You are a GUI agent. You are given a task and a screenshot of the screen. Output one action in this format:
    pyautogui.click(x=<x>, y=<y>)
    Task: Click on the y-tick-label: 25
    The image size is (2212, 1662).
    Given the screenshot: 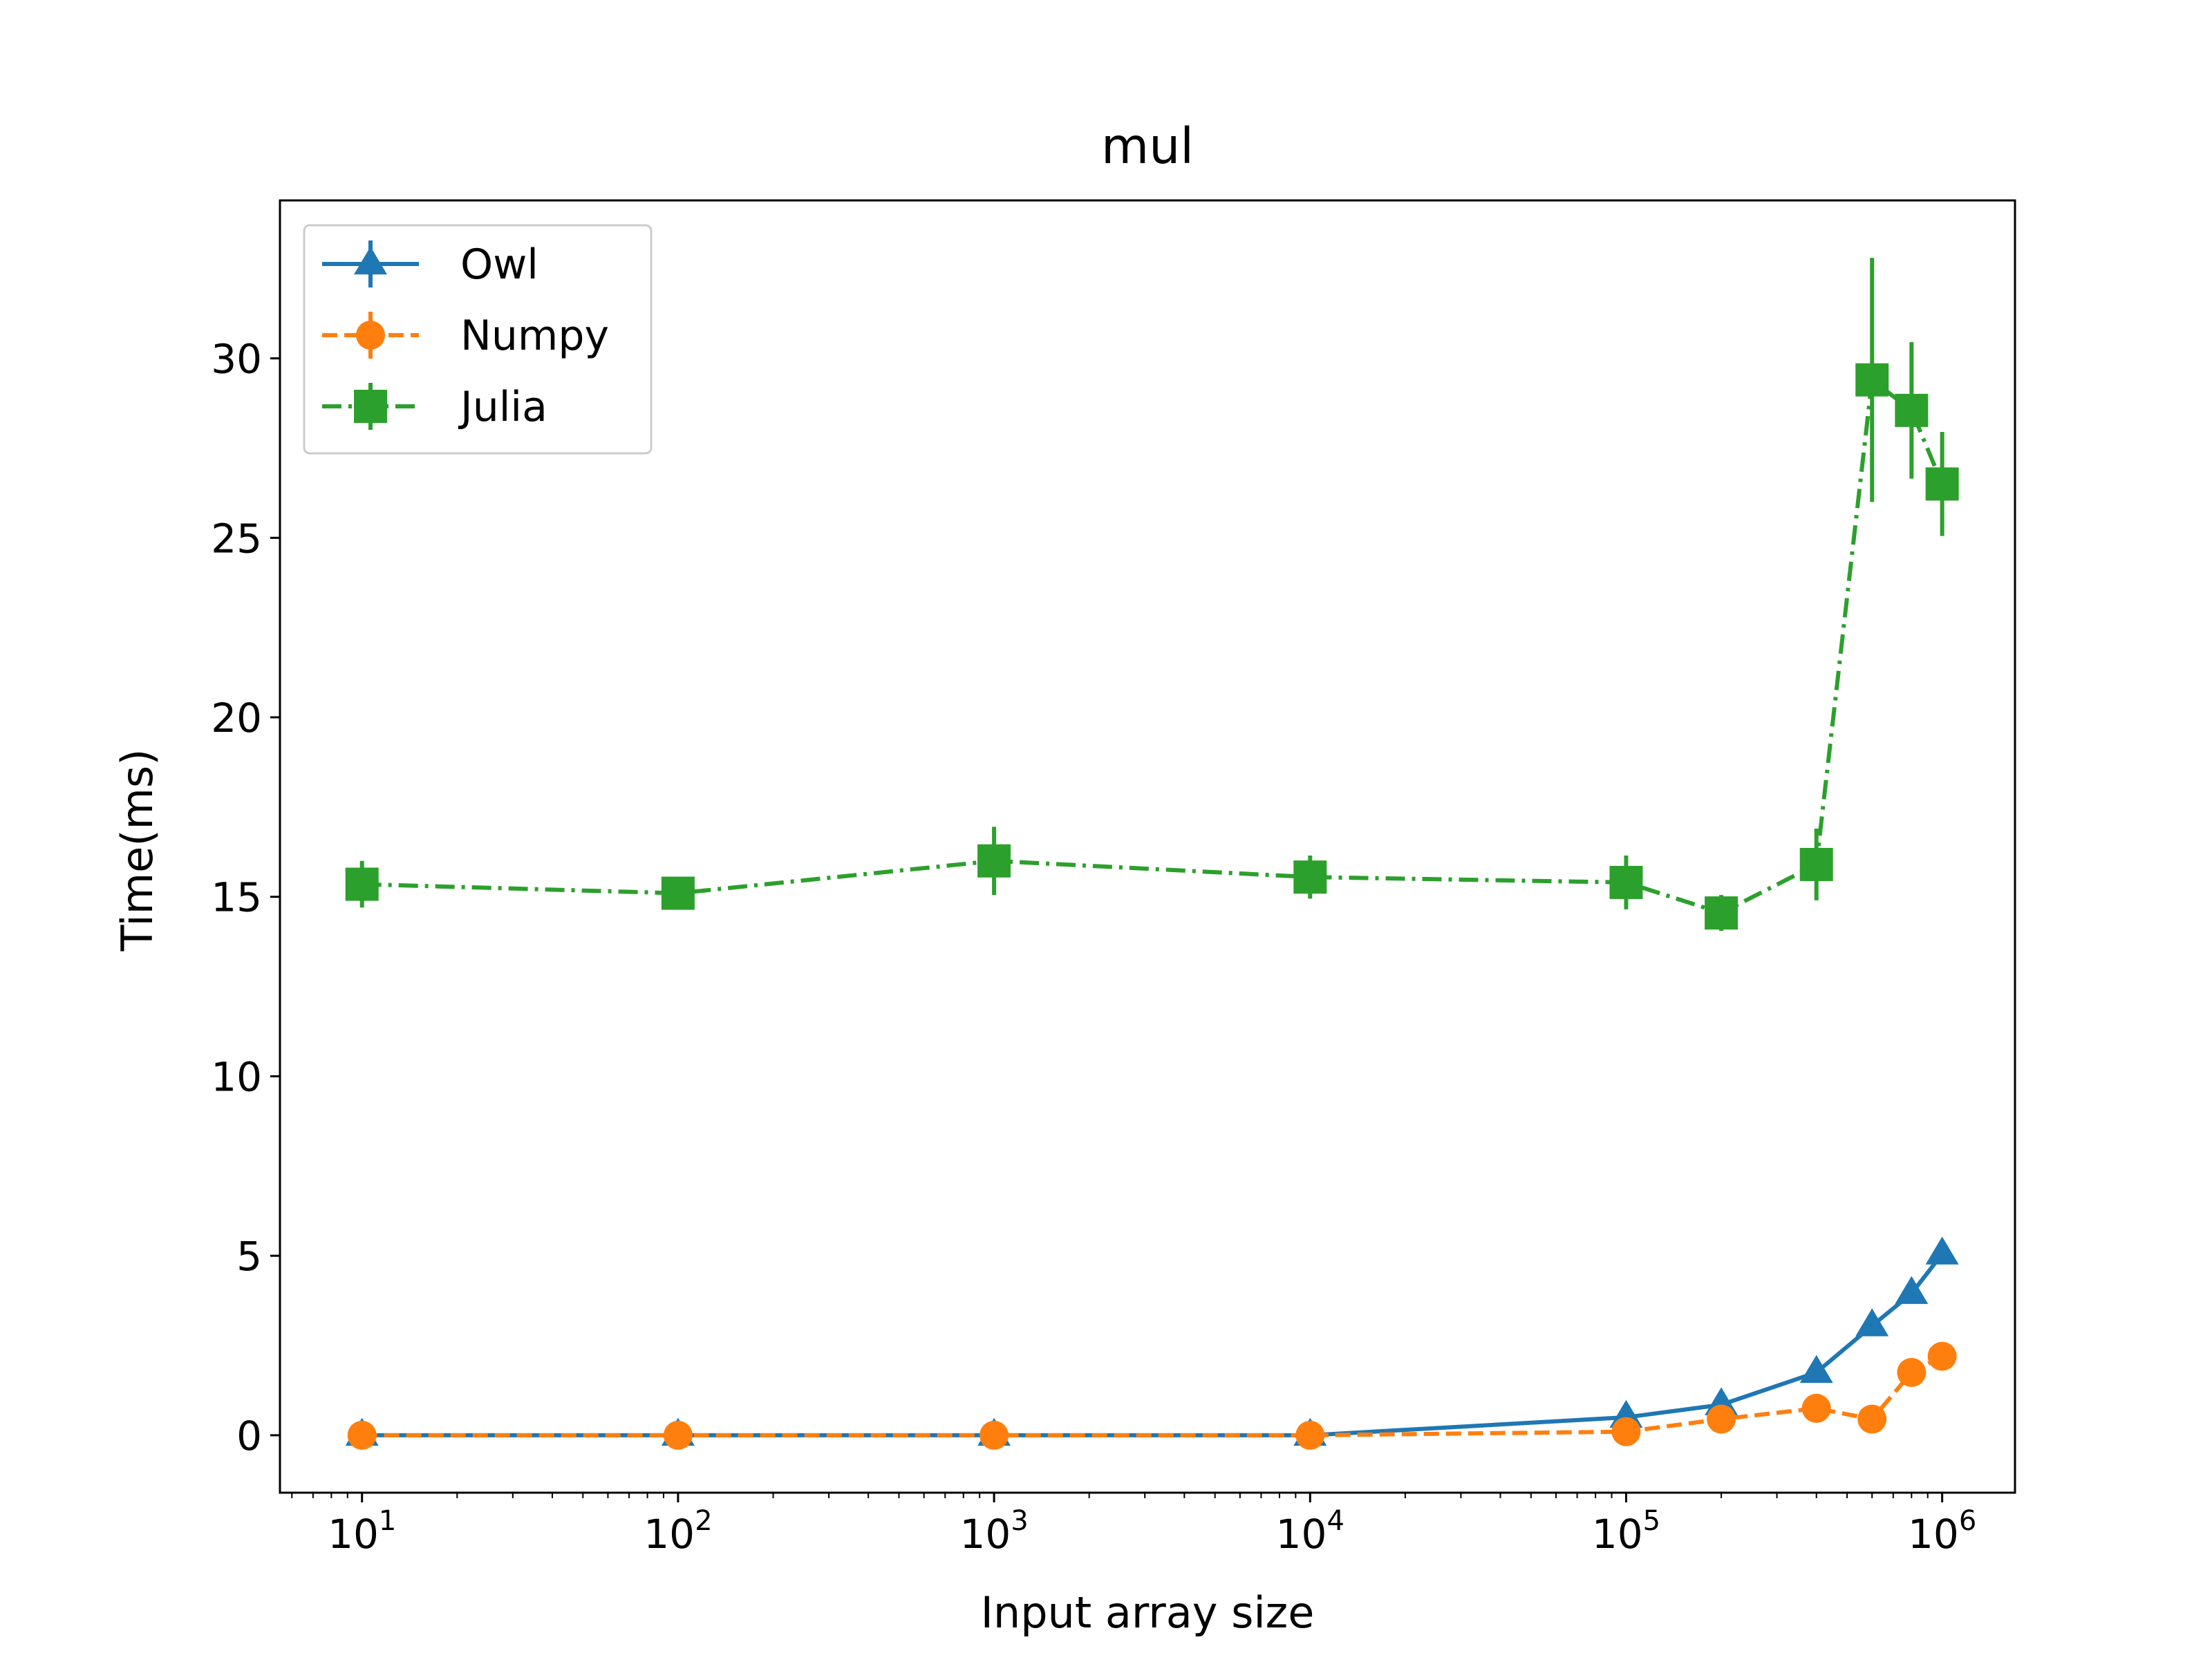 What is the action you would take?
    pyautogui.click(x=236, y=538)
    